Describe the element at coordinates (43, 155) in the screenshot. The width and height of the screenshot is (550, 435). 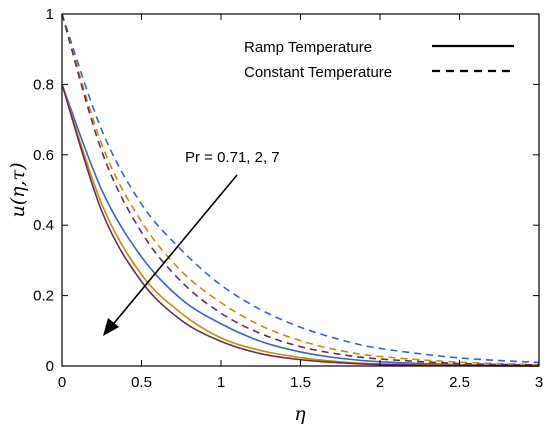
I see `y-tick-label: 0.6` at that location.